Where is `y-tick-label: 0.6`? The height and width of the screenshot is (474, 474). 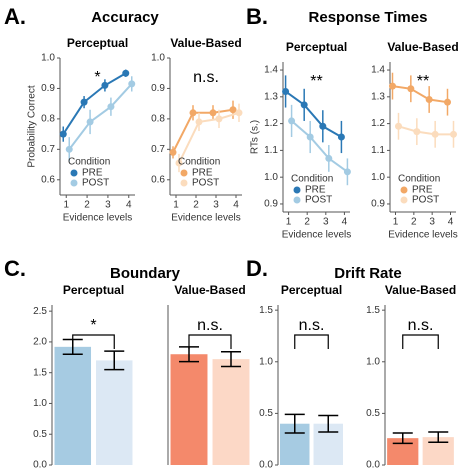
y-tick-label: 0.6 is located at coordinates (48, 179).